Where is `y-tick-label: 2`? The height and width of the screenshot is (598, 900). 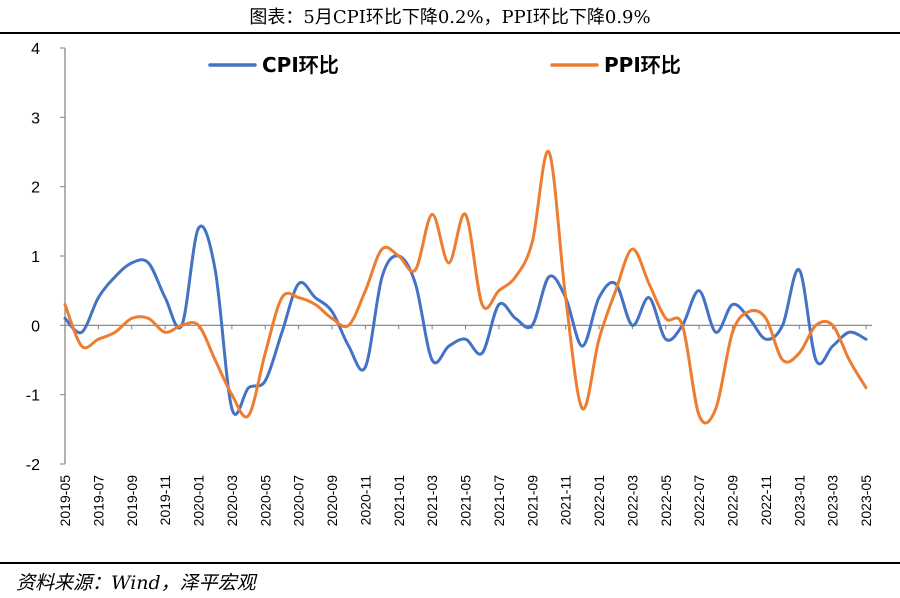
y-tick-label: 2 is located at coordinates (35, 188).